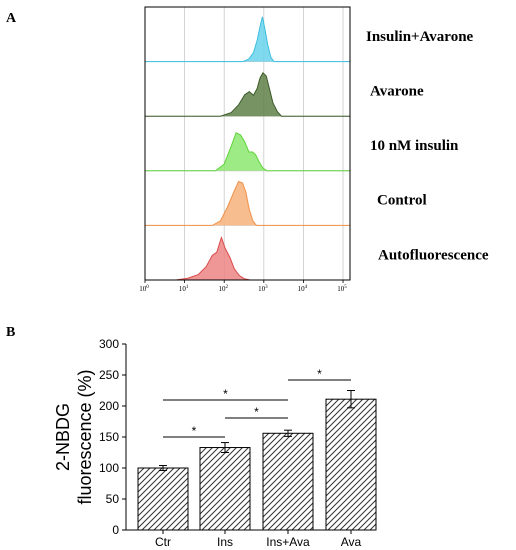 The width and height of the screenshot is (516, 550). What do you see at coordinates (109, 406) in the screenshot?
I see `y-tick-label: 200` at bounding box center [109, 406].